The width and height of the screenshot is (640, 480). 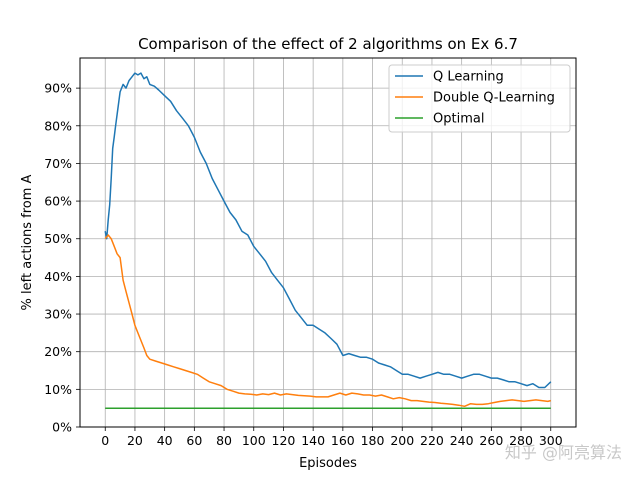 What do you see at coordinates (58, 88) in the screenshot?
I see `y-tick-label: 90%` at bounding box center [58, 88].